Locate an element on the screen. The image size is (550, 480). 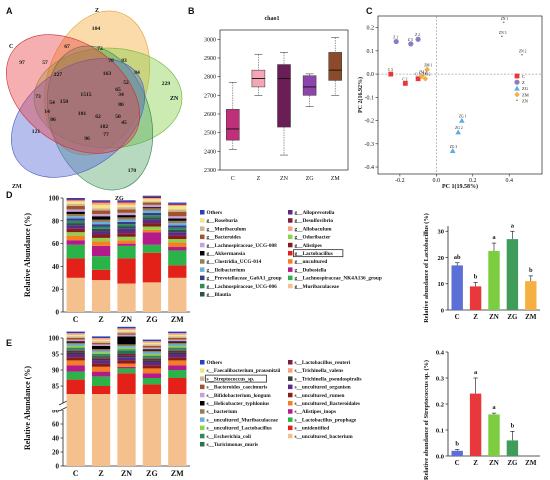
legend-label: g__Alloprevotella is located at coordinates (315, 213).